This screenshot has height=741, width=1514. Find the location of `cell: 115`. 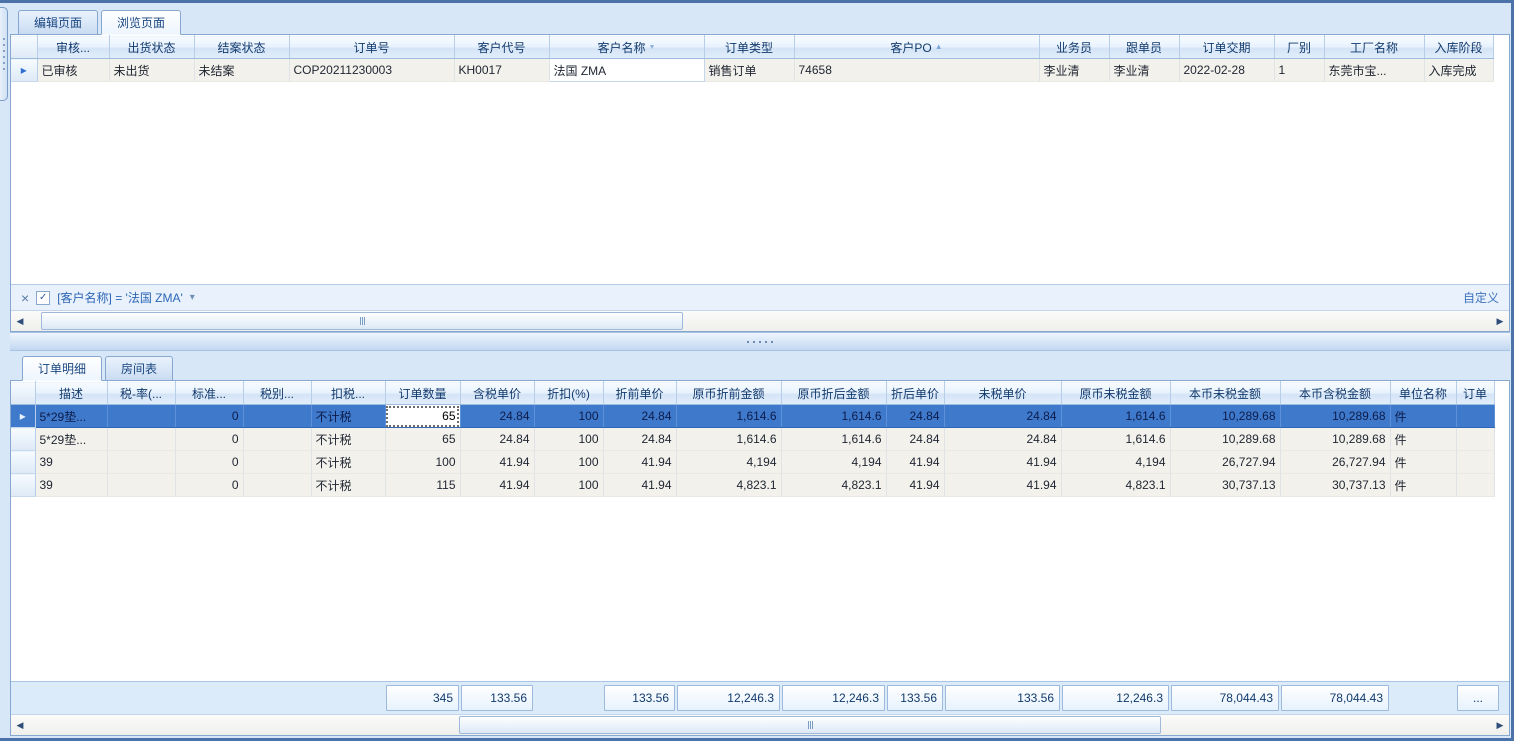

cell: 115 is located at coordinates (423, 485).